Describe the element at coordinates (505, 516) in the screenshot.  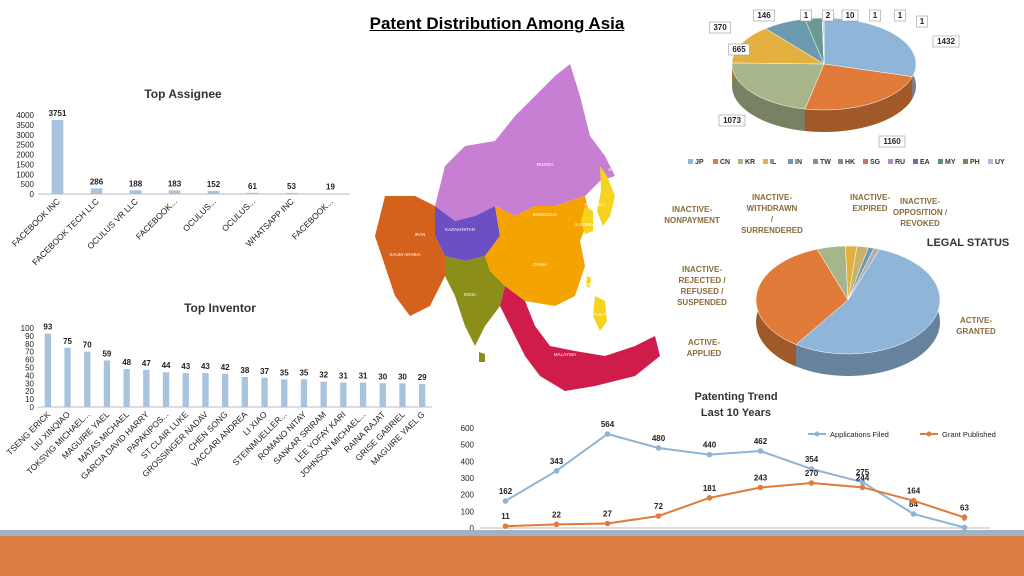
I see `data-label: 11` at that location.